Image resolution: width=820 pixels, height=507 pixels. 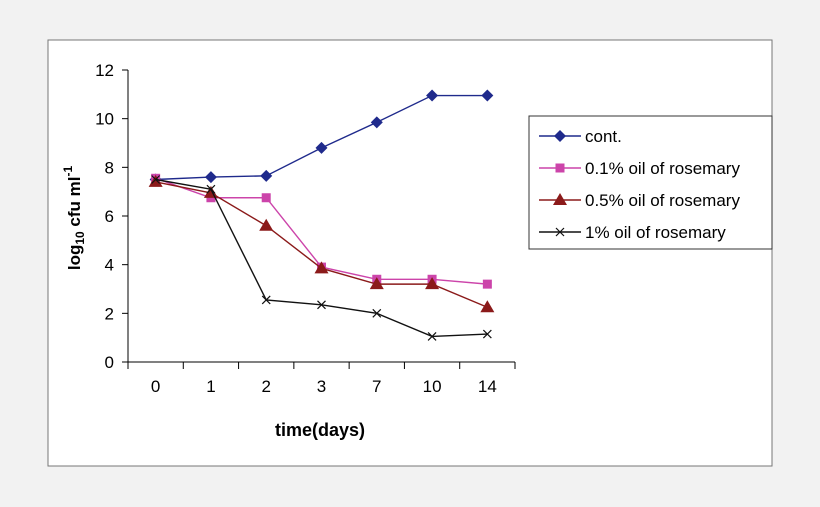 What do you see at coordinates (432, 386) in the screenshot?
I see `x-tick-label: 10` at bounding box center [432, 386].